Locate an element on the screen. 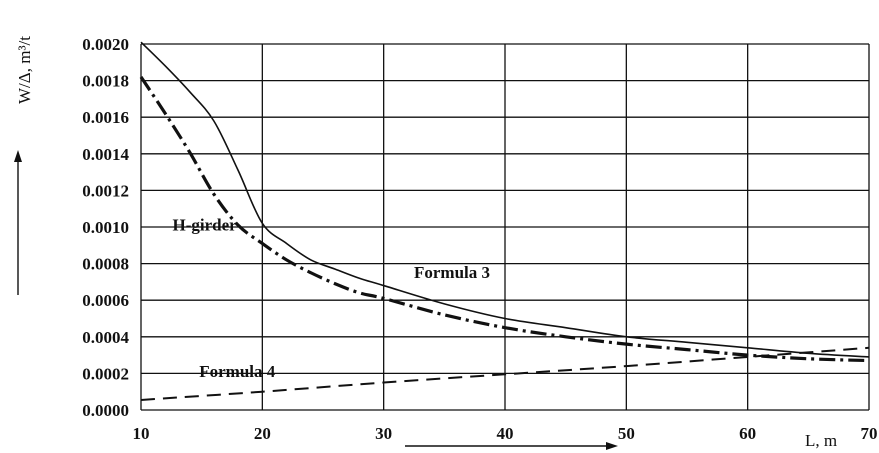 This screenshot has height=453, width=879. x-axis-arrow is located at coordinates (511, 446).